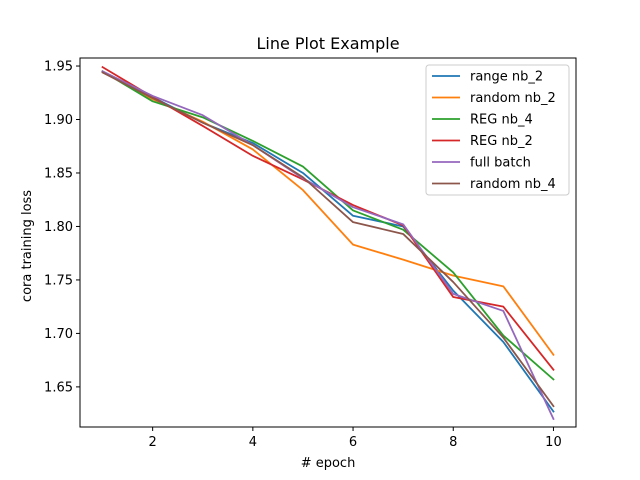  I want to click on legend-item: random nb_4, so click(494, 184).